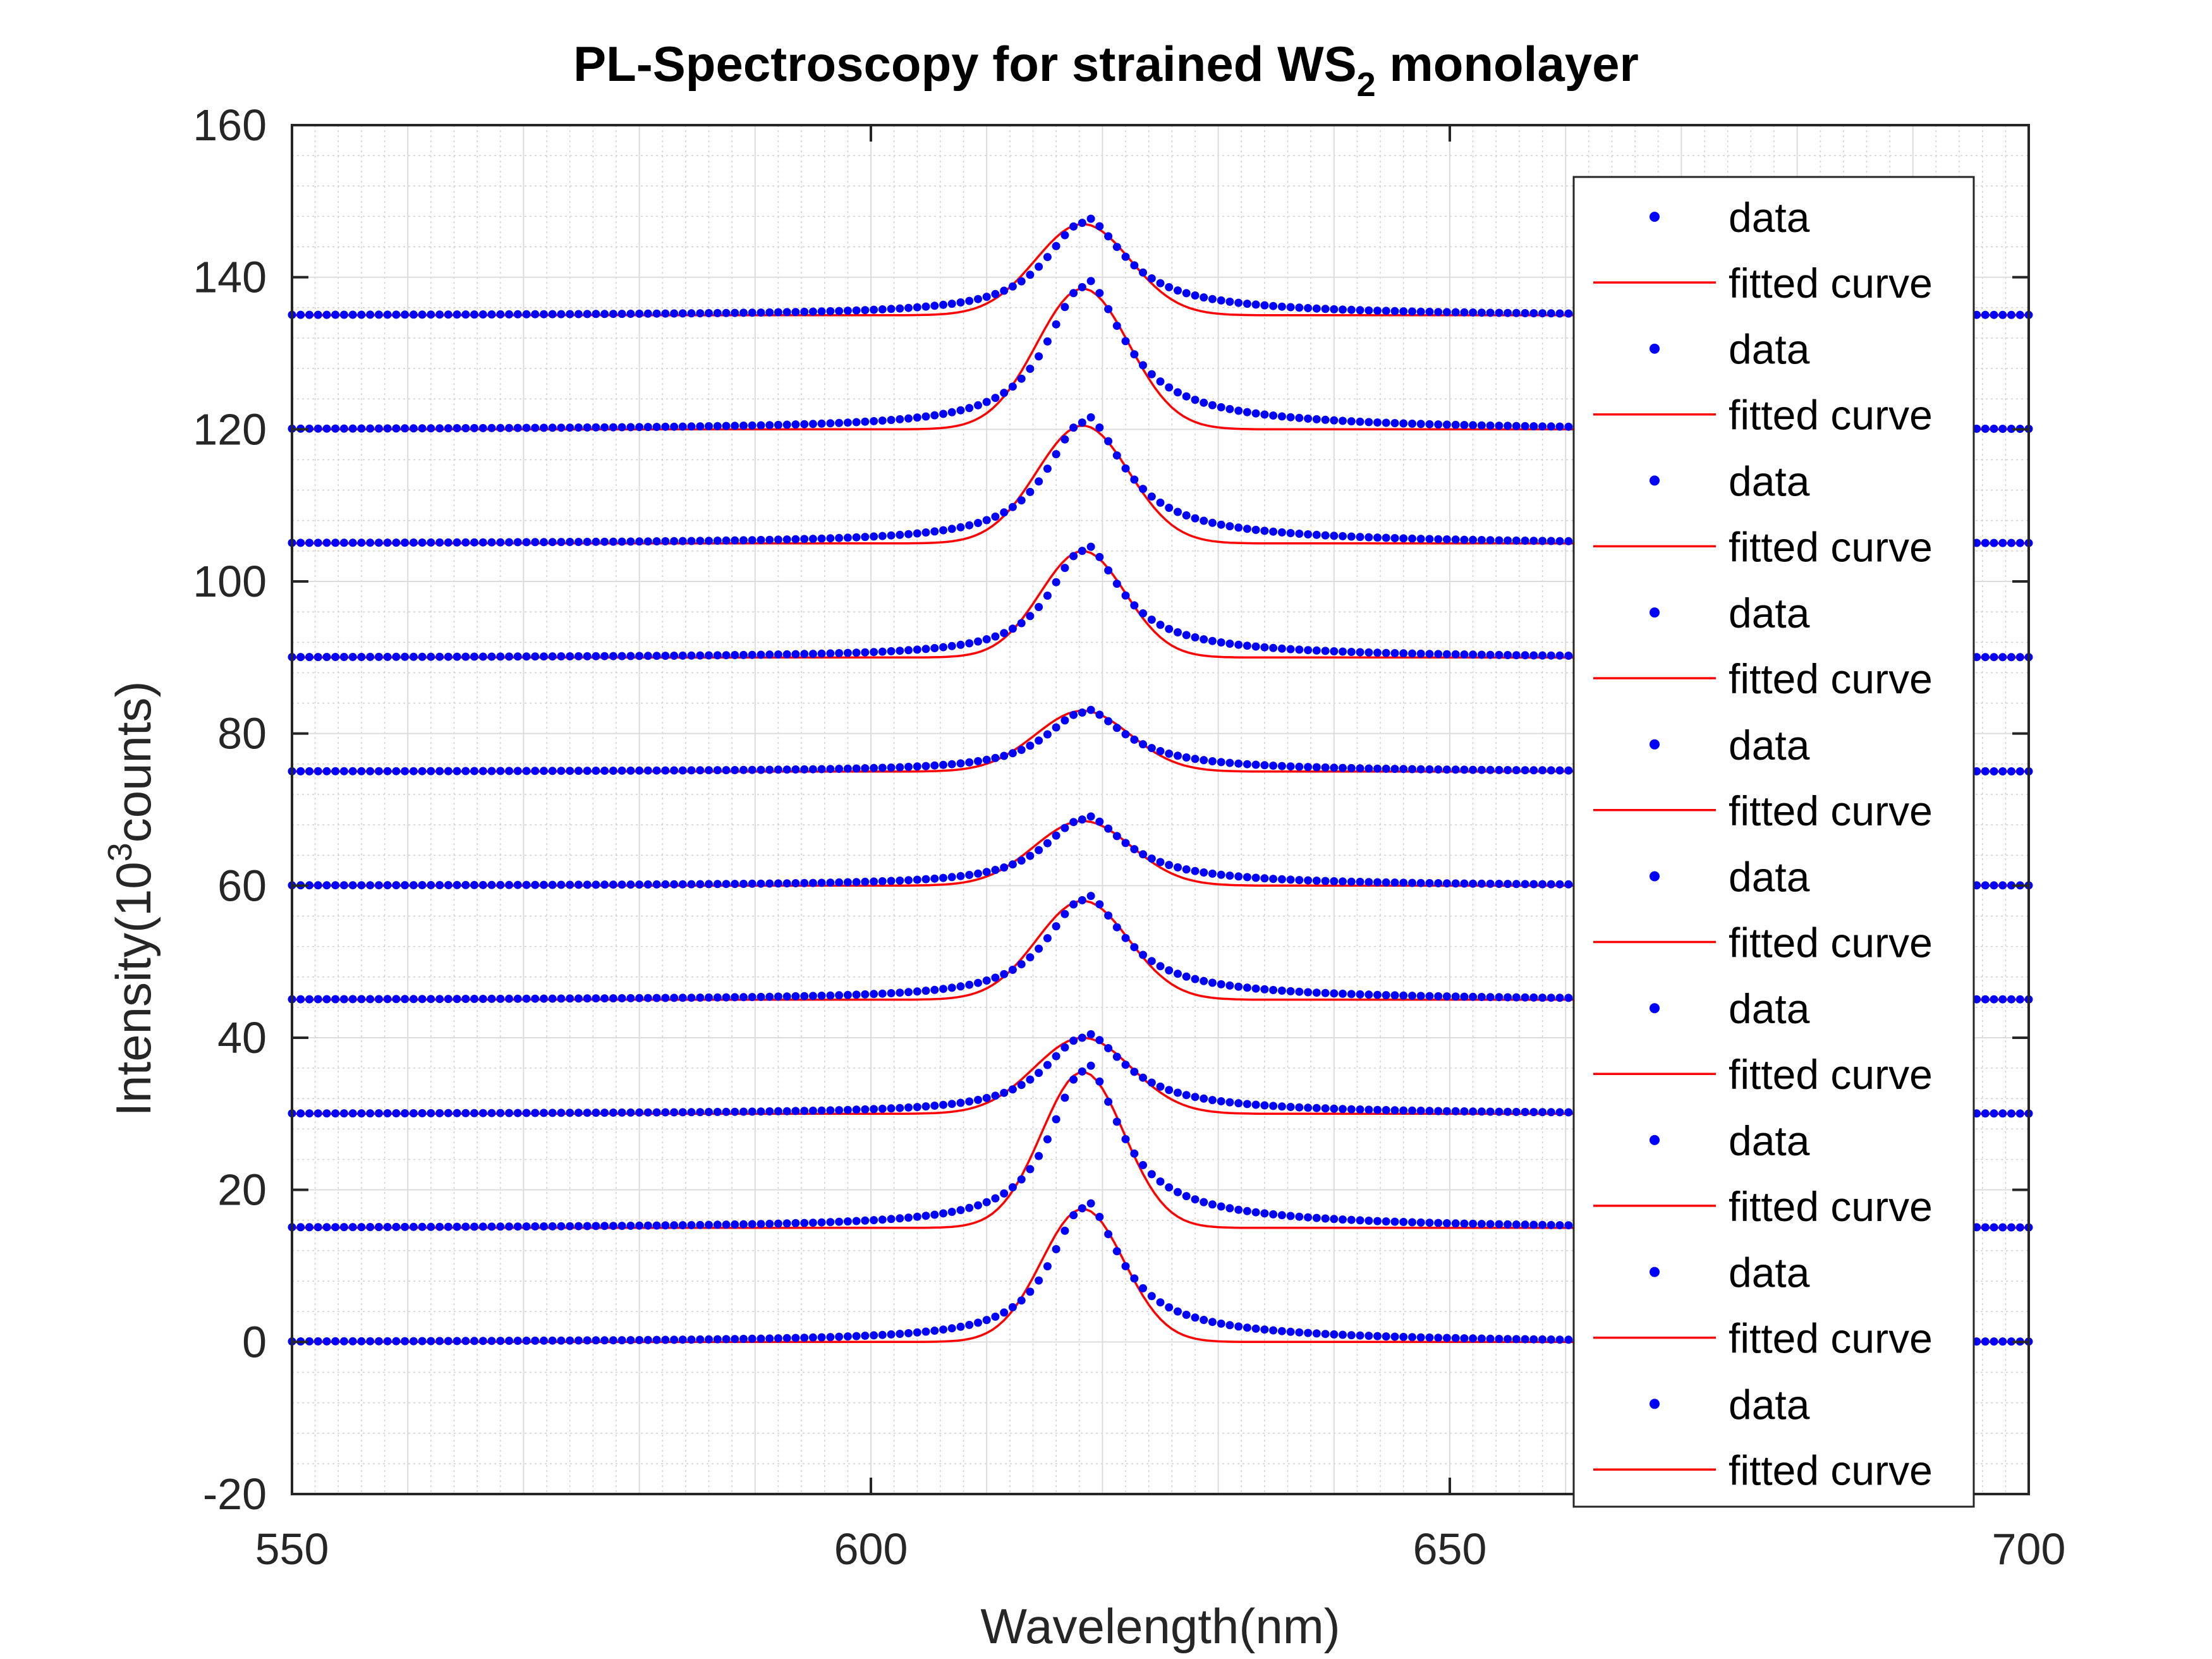  What do you see at coordinates (242, 1190) in the screenshot?
I see `y-tick-label: 20` at bounding box center [242, 1190].